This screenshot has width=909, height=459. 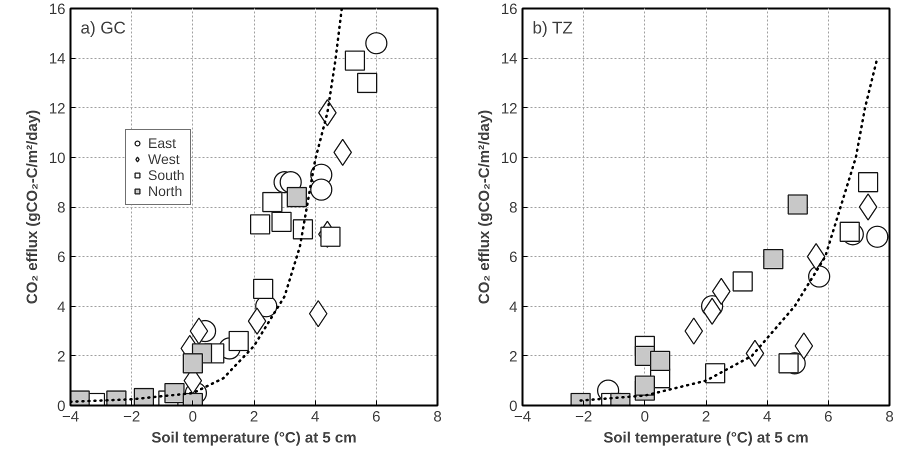 What do you see at coordinates (552, 28) in the screenshot?
I see `annotation: b) TZ` at bounding box center [552, 28].